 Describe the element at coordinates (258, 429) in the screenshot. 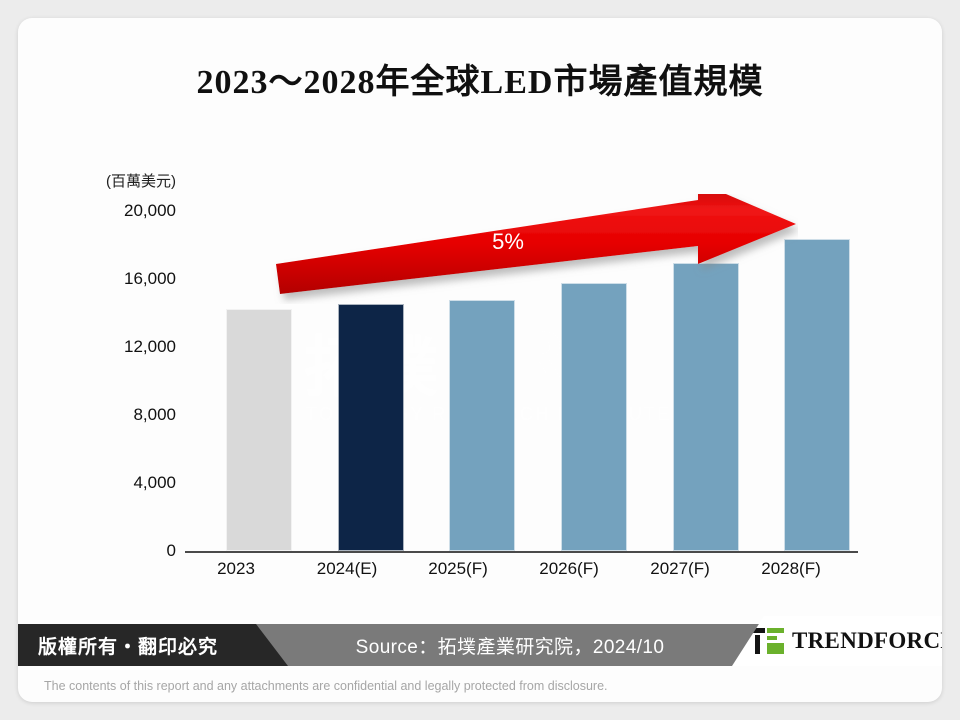

I see `bar-2023` at that location.